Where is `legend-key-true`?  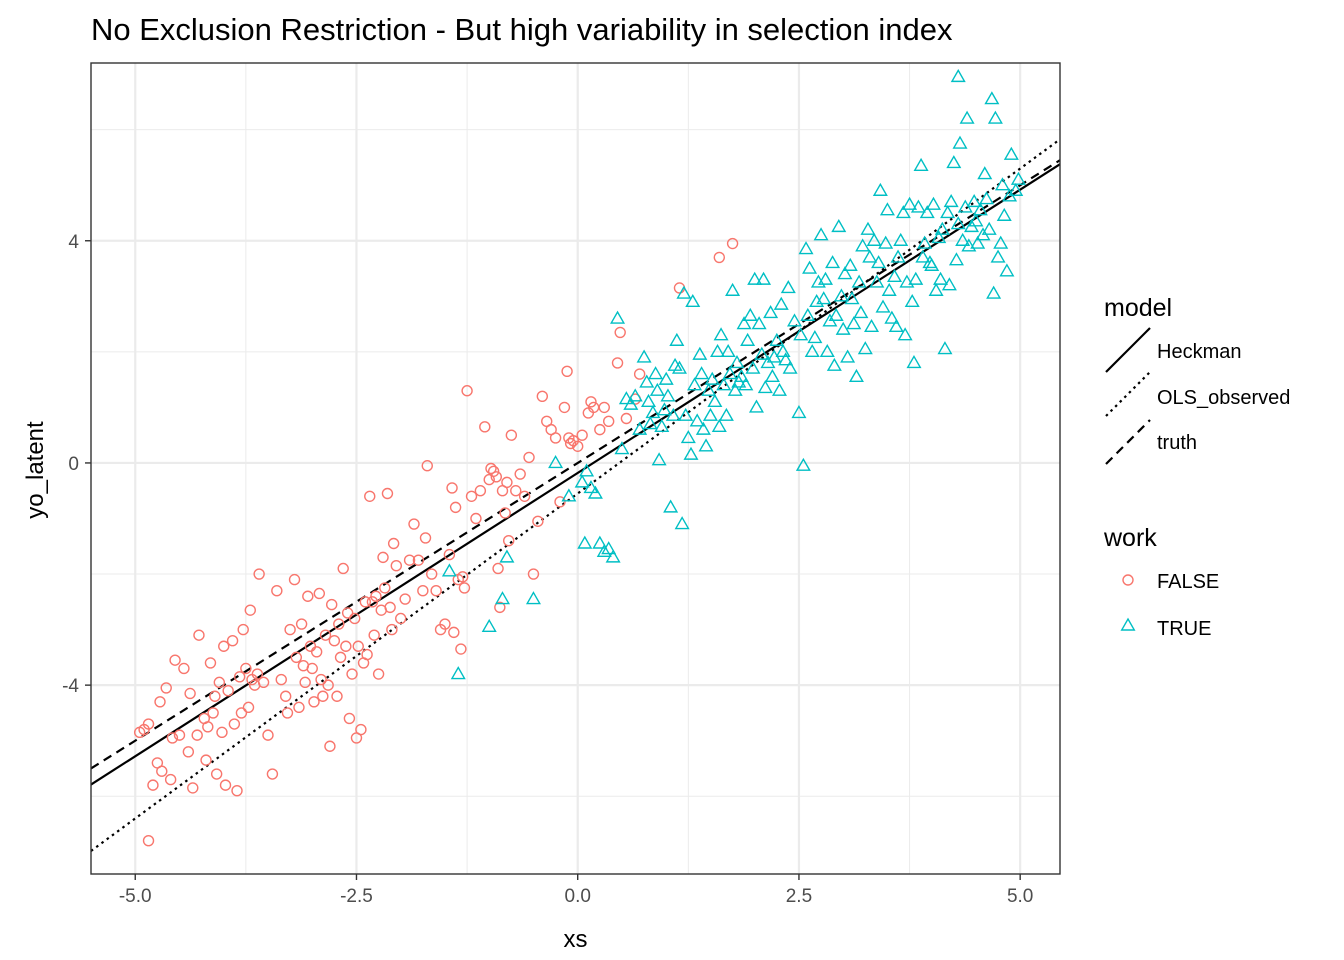
legend-key-true is located at coordinates (1128, 624).